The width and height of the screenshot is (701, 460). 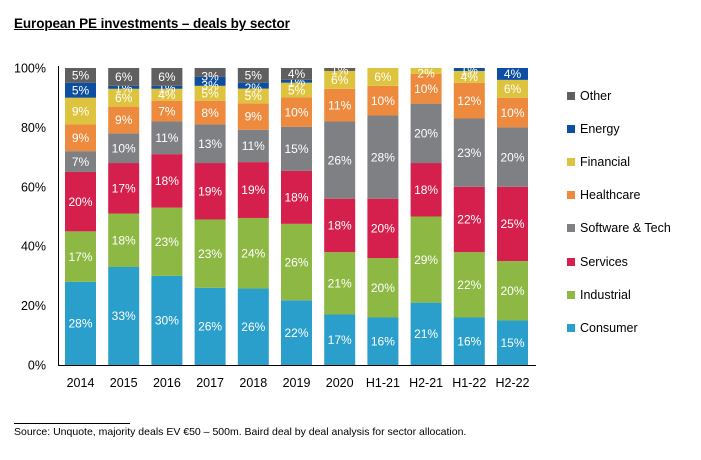 I want to click on legend-label: Software & Tech, so click(x=625, y=228).